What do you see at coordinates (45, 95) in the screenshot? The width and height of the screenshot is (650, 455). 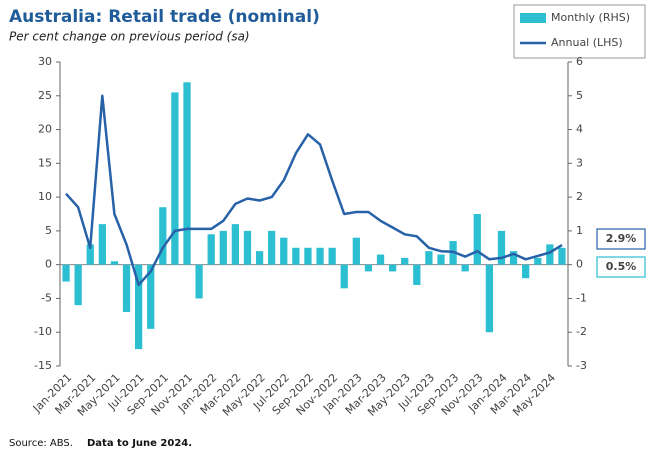 I see `y-tick-label: 25` at bounding box center [45, 95].